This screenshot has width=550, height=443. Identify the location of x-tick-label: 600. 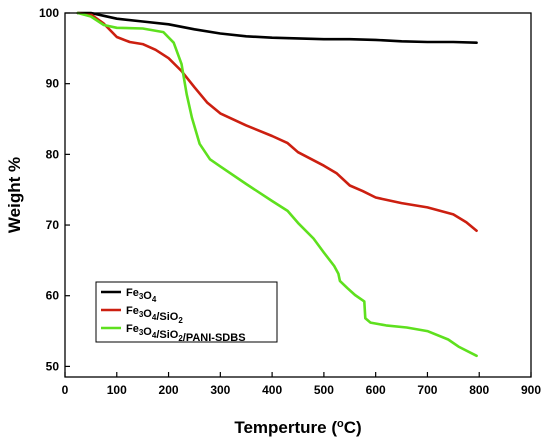
(376, 390).